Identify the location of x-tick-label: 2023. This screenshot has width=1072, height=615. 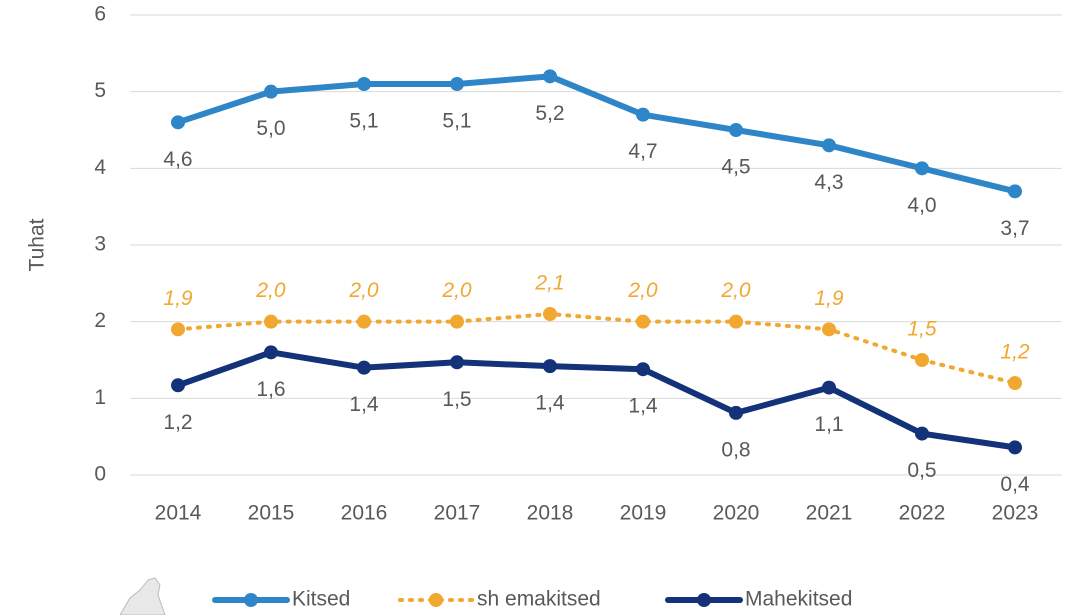
(1015, 513).